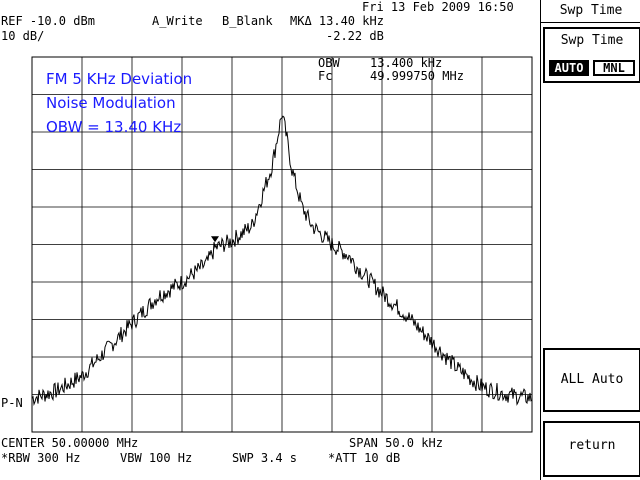 This screenshot has width=640, height=480. Describe the element at coordinates (337, 21) in the screenshot. I see `marker-delta: MKΔ 13.40 kHz` at that location.